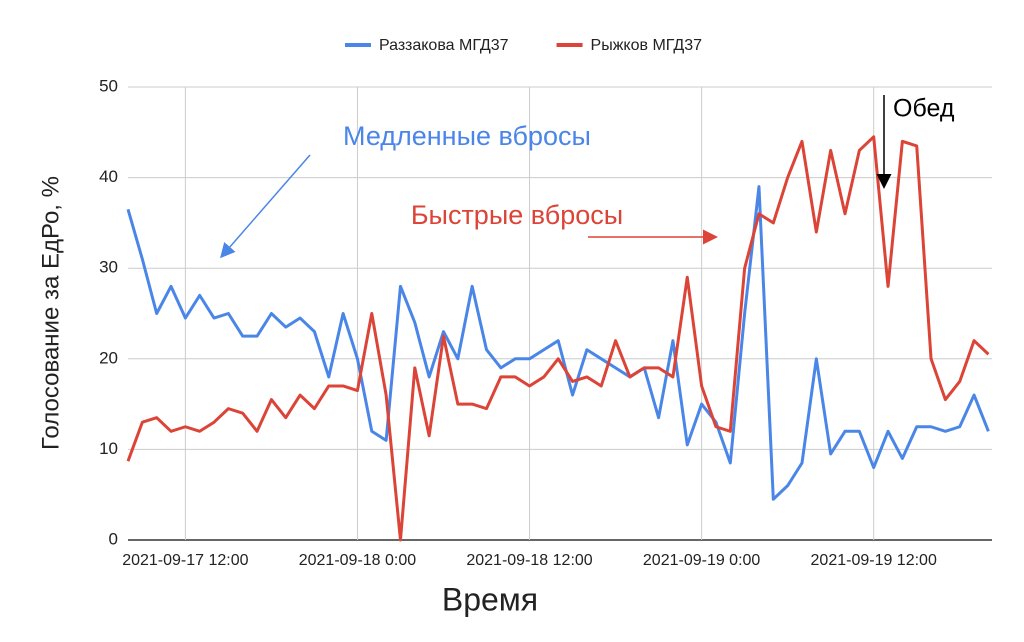 The image size is (1024, 642). I want to click on legend-label: Рыжков МГД37, so click(647, 45).